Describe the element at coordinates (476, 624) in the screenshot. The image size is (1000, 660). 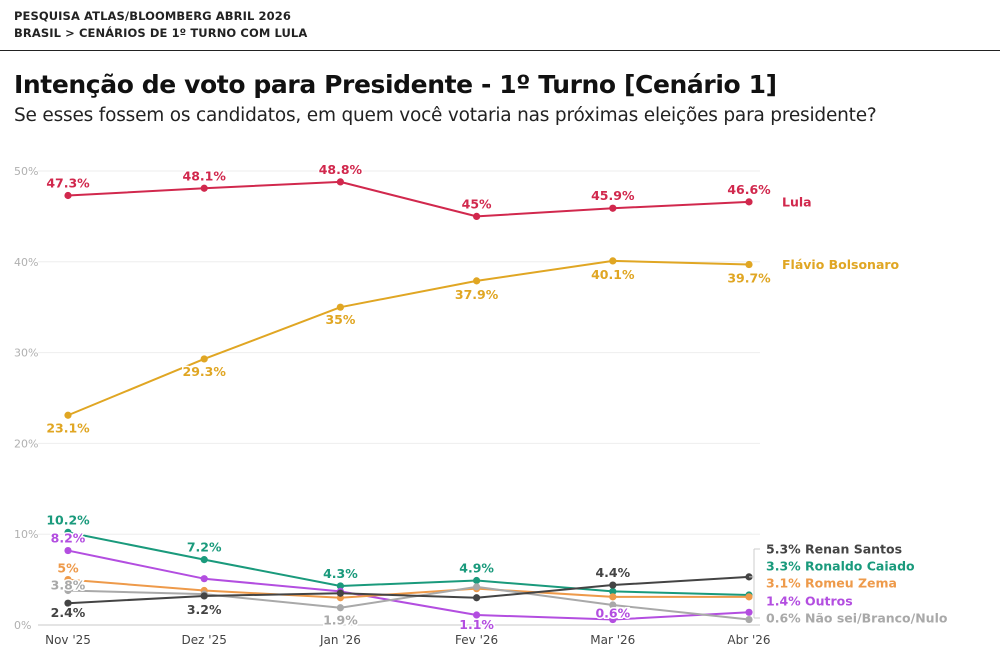
I see `data-label: 1.1%` at that location.